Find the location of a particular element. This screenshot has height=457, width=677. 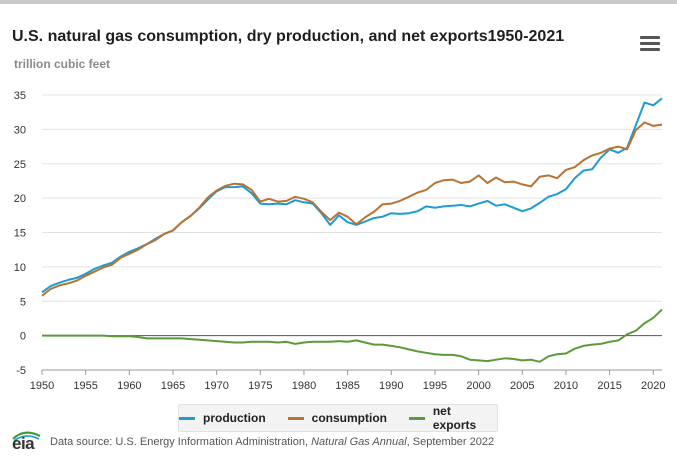

legend-label-production: production is located at coordinates (234, 418).